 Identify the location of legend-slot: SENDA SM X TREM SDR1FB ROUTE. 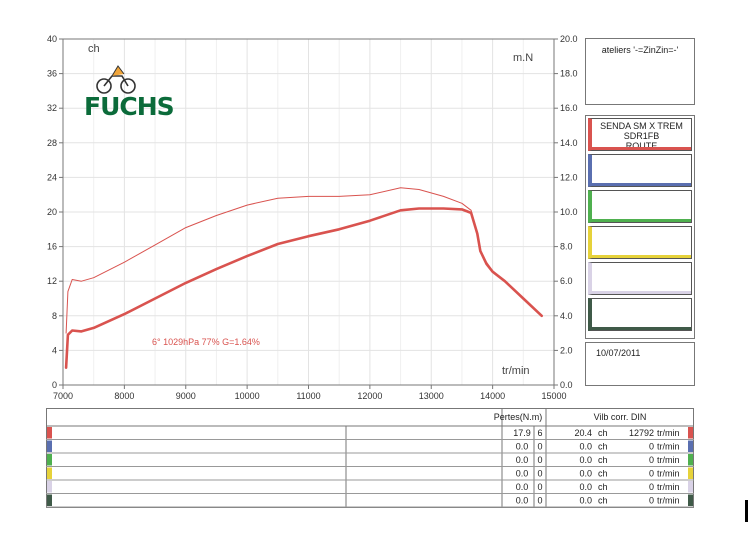
(640, 134).